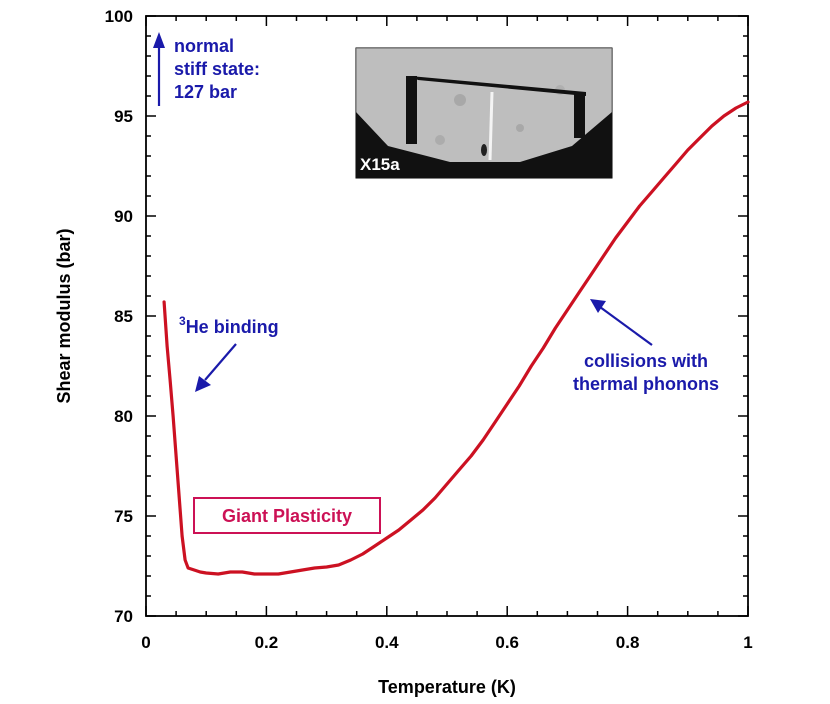 Image resolution: width=830 pixels, height=704 pixels. I want to click on svg-text: normal, so click(204, 46).